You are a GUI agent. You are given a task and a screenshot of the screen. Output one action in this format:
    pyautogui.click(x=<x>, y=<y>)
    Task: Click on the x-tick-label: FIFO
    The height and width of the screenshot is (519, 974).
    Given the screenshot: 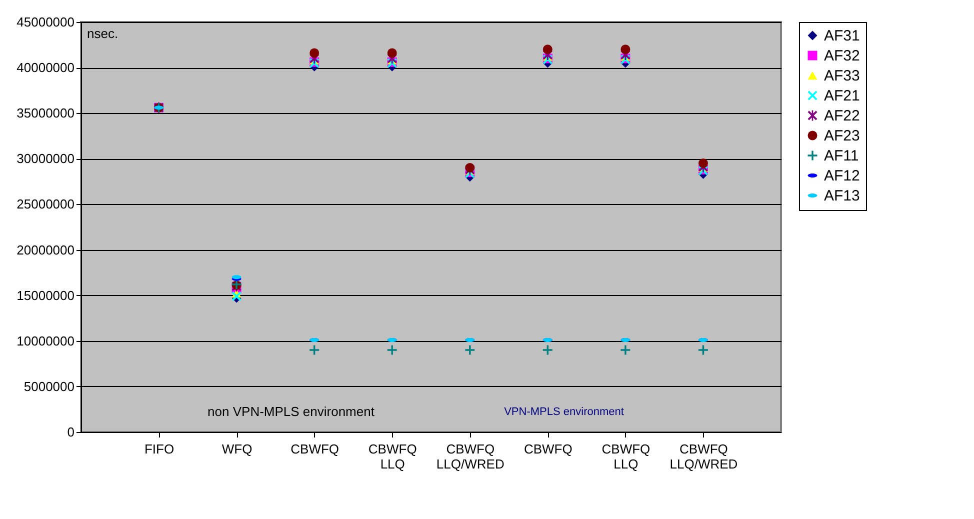 What is the action you would take?
    pyautogui.click(x=159, y=449)
    